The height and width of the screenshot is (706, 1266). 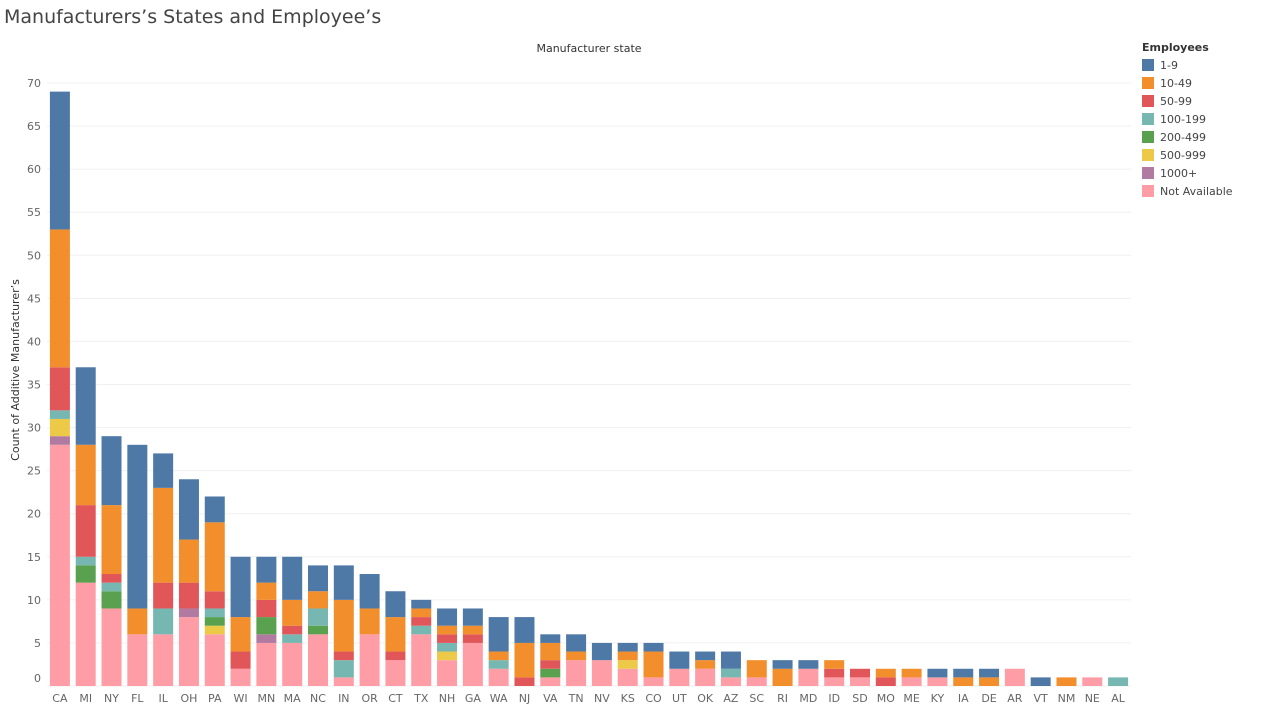 What do you see at coordinates (1067, 698) in the screenshot?
I see `x-tick-label: NM` at bounding box center [1067, 698].